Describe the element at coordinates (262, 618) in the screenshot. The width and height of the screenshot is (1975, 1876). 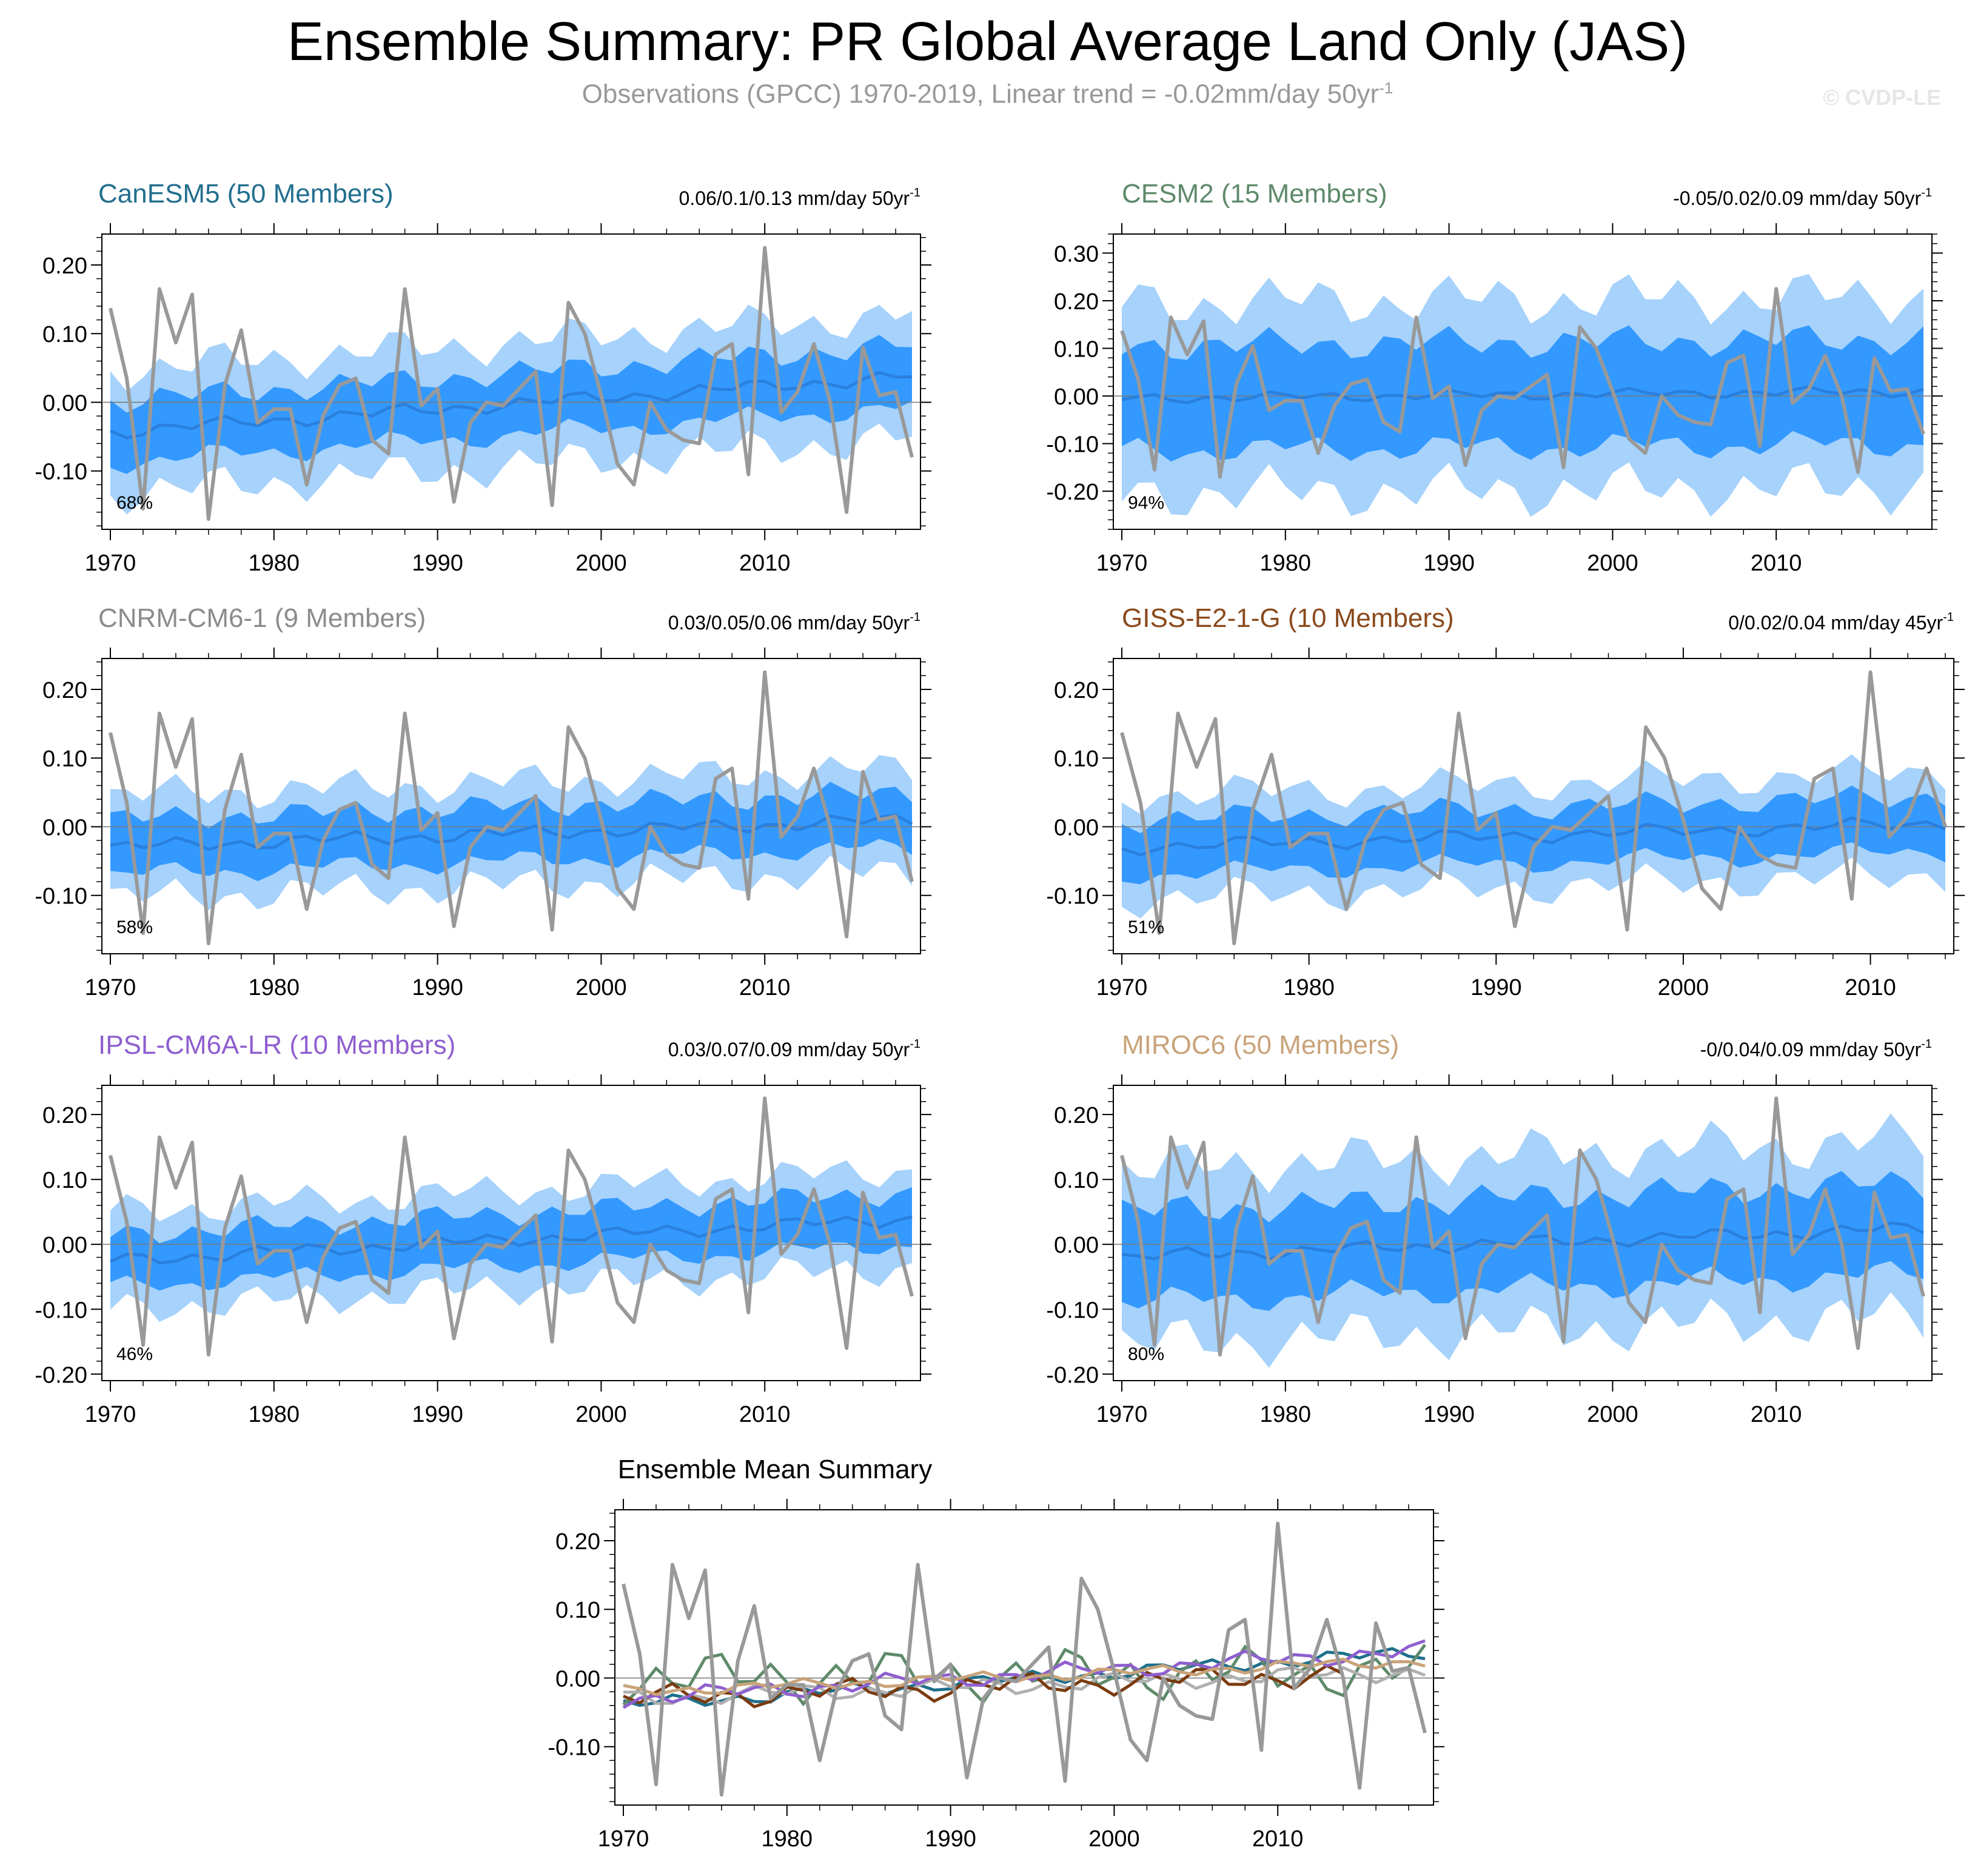
I see `panel-title: CNRM-CM6-1 (9 Members)` at that location.